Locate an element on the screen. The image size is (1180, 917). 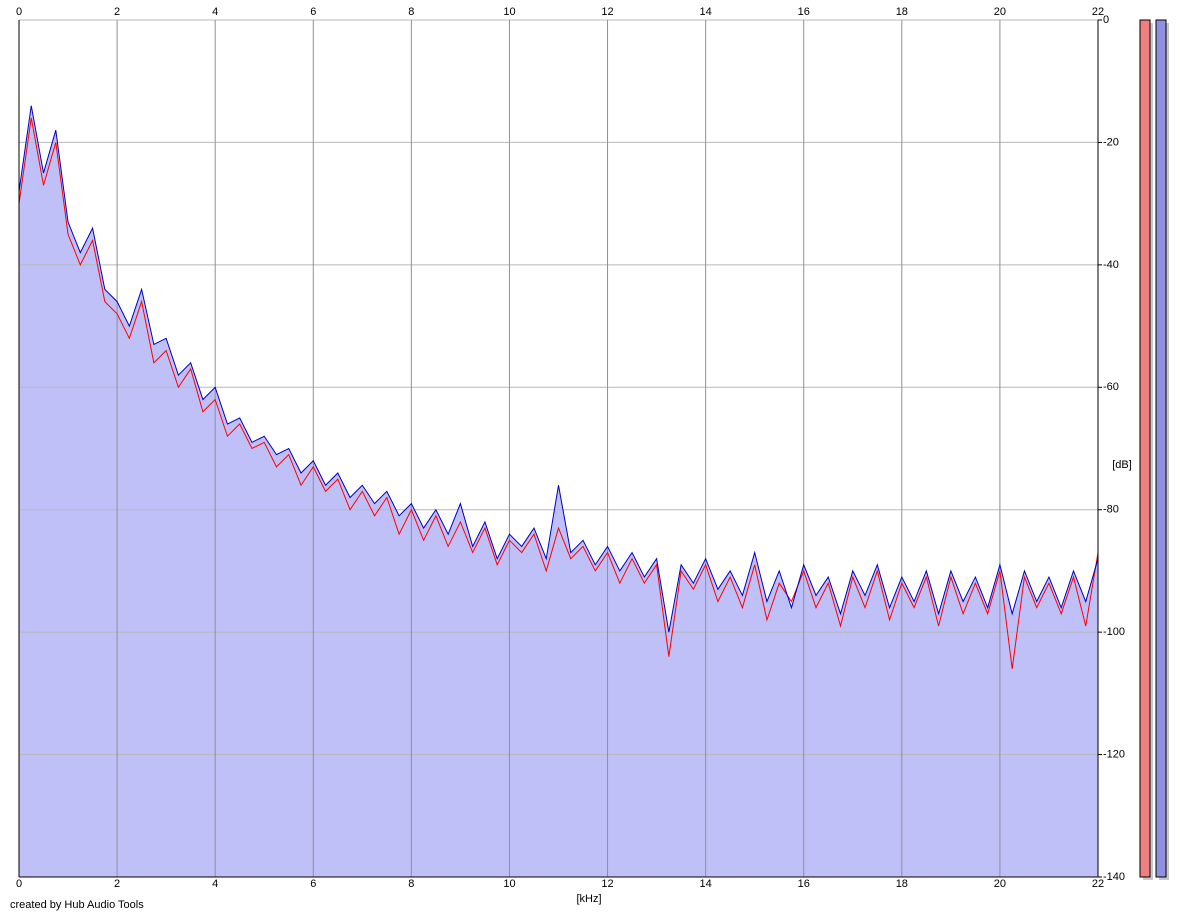
x-tick-label-top: 10 is located at coordinates (509, 12).